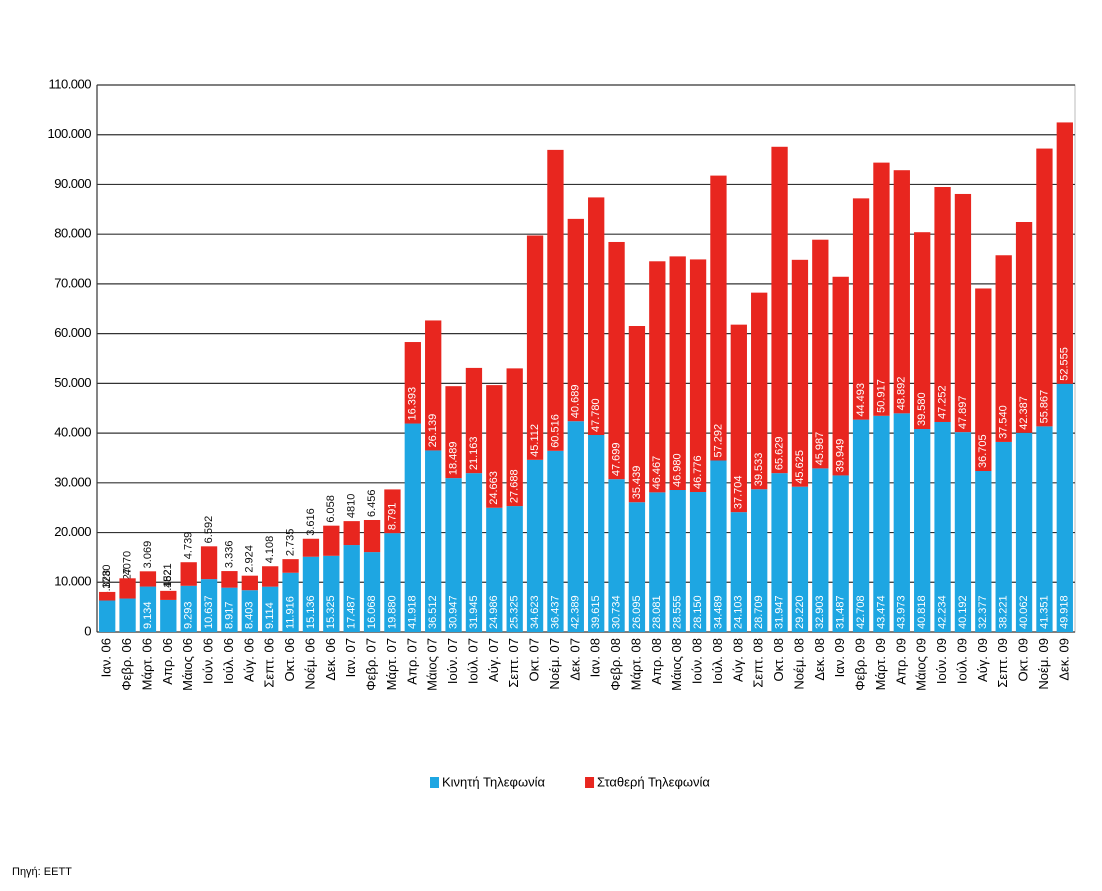  I want to click on legend-swatch, so click(434, 782).